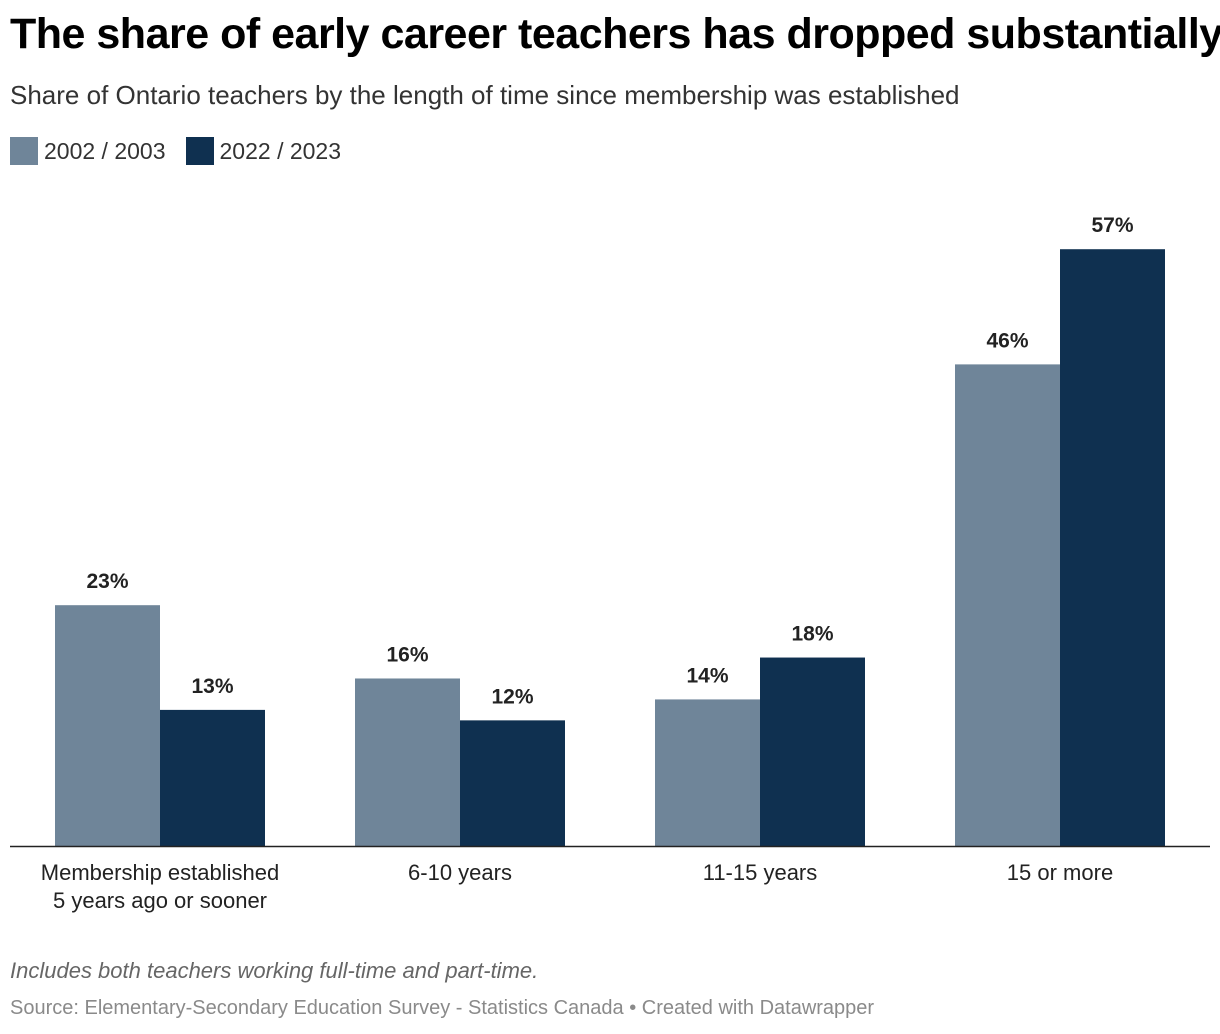 The width and height of the screenshot is (1220, 1034). What do you see at coordinates (812, 634) in the screenshot?
I see `data-label: 18%` at bounding box center [812, 634].